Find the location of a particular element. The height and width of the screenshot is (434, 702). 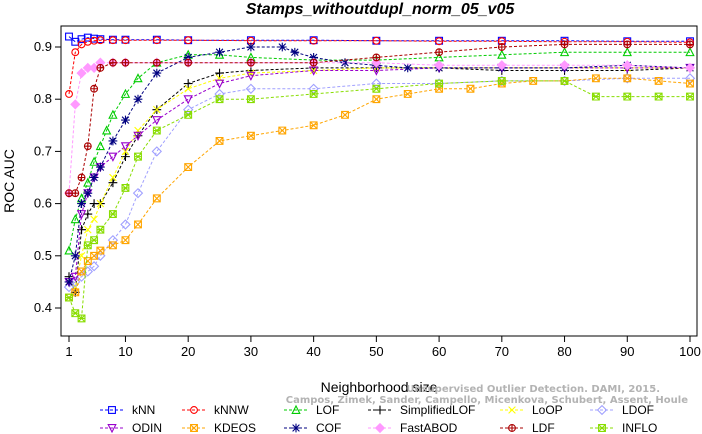

legend-marker-inflo is located at coordinates (602, 428).